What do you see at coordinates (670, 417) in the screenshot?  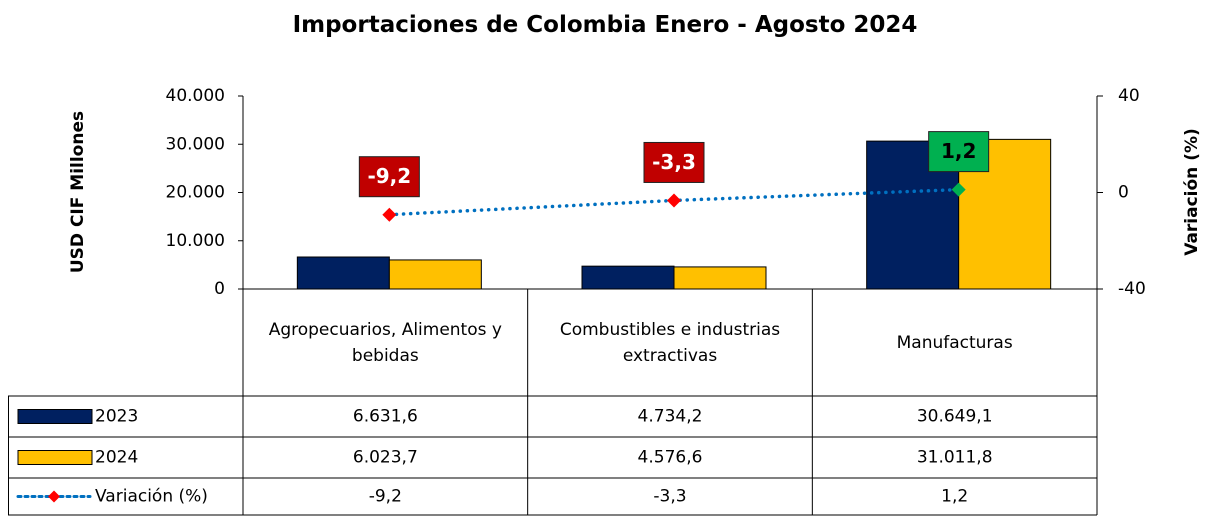 I see `table-value: 4.734,2` at bounding box center [670, 417].